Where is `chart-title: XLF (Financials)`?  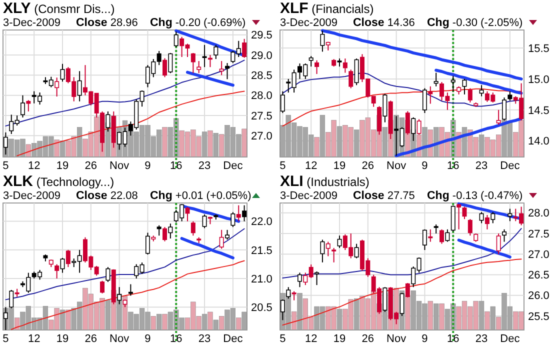
chart-title: XLF (Financials) is located at coordinates (327, 8).